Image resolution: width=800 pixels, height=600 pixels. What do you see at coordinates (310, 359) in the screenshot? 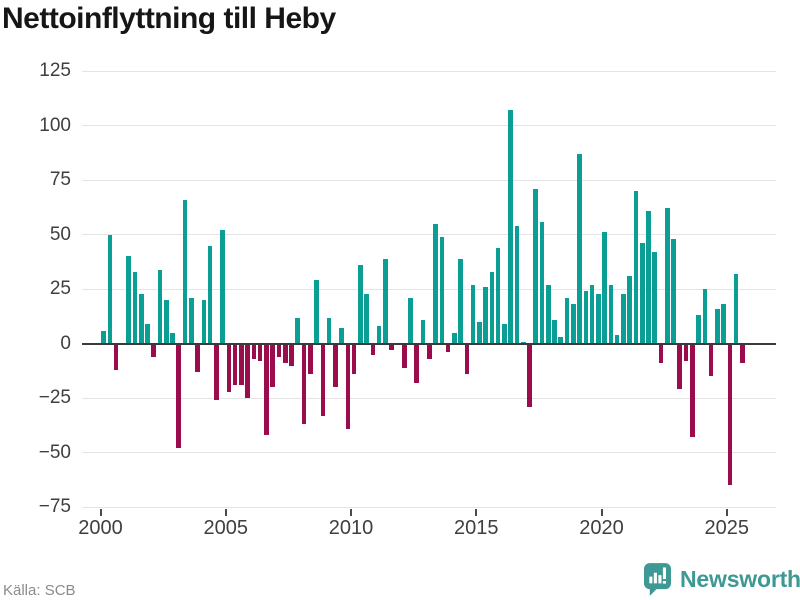
I see `bar-2008-q2` at bounding box center [310, 359].